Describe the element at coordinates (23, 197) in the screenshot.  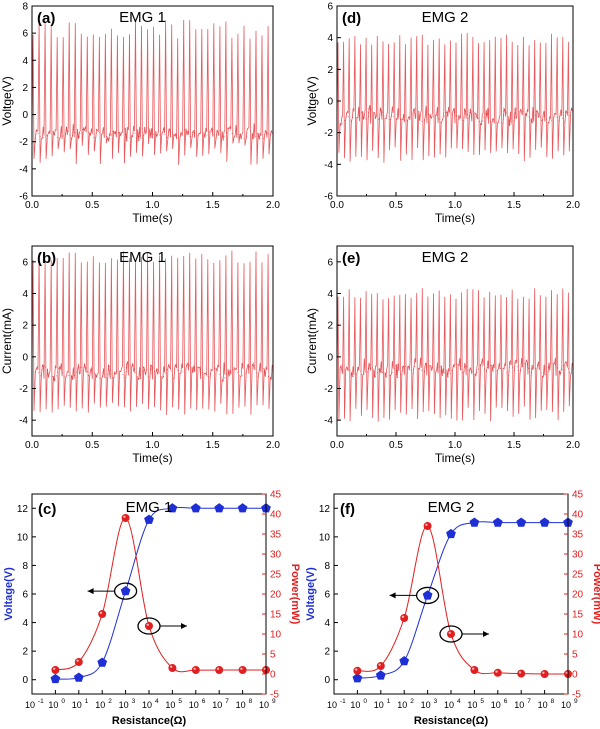
I see `y-tick-label: -6` at that location.